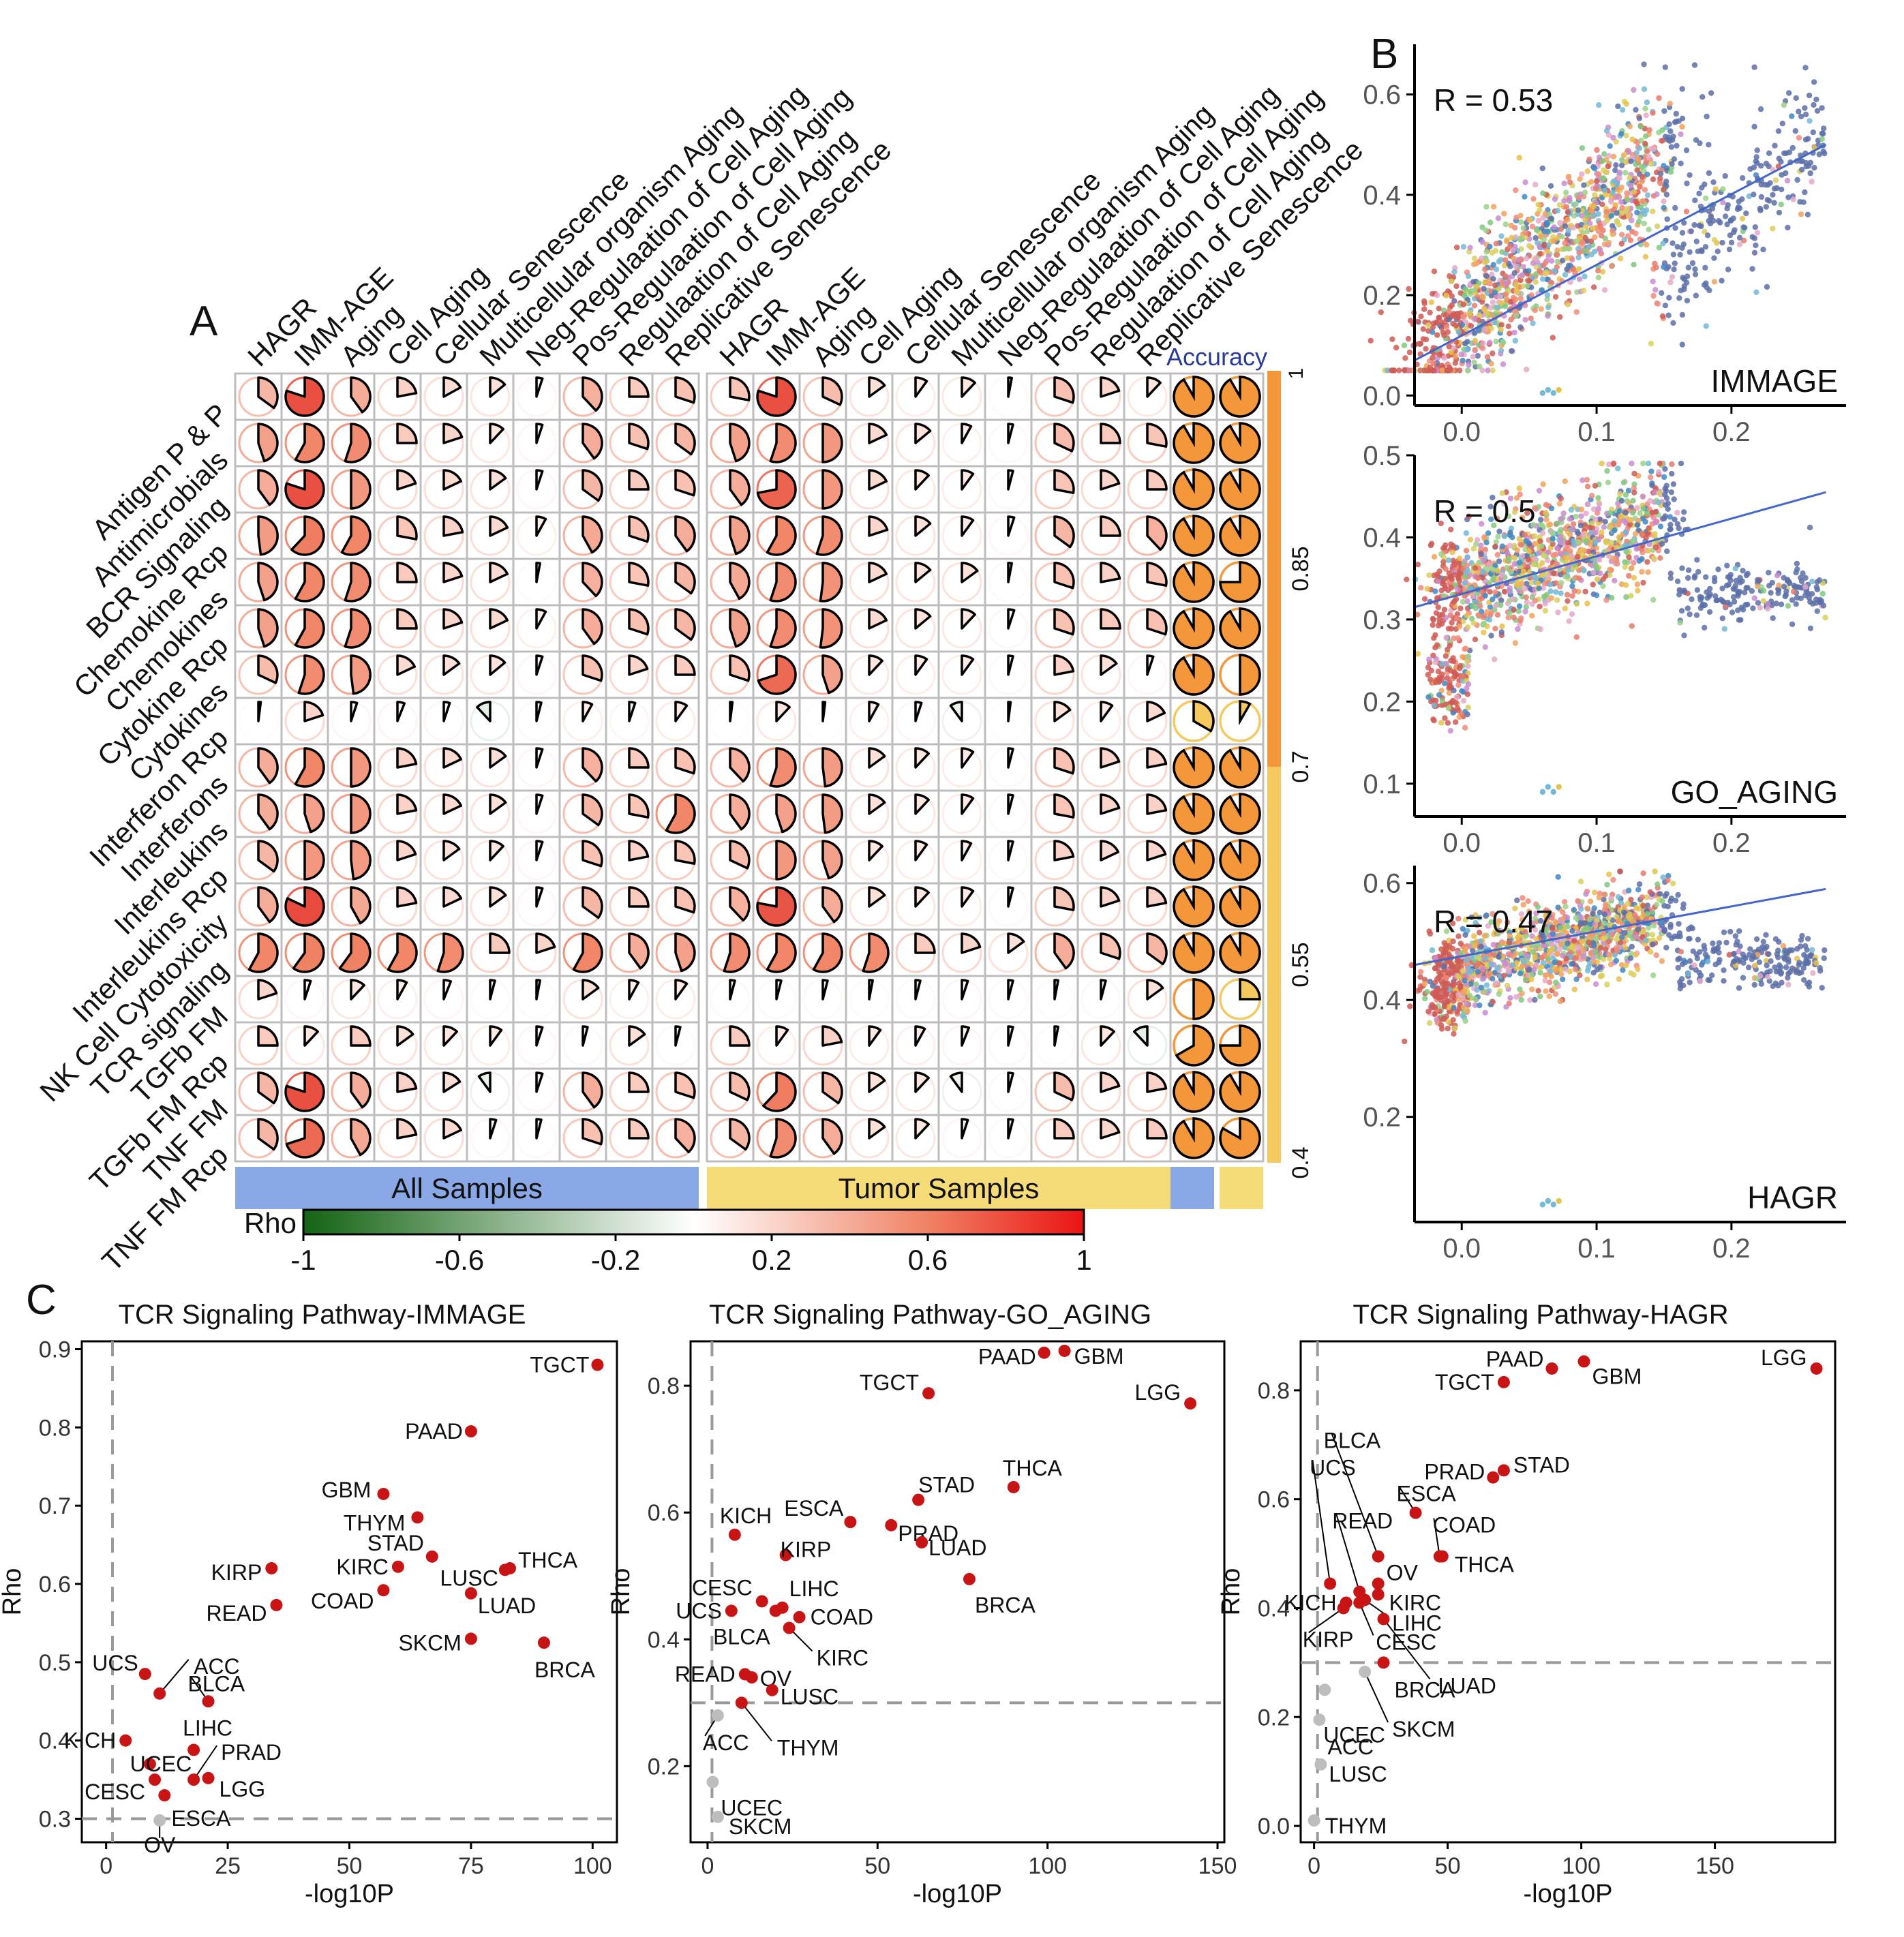 This screenshot has width=1904, height=1937. Describe the element at coordinates (1382, 396) in the screenshot. I see `y-tick-label: 0.0` at that location.